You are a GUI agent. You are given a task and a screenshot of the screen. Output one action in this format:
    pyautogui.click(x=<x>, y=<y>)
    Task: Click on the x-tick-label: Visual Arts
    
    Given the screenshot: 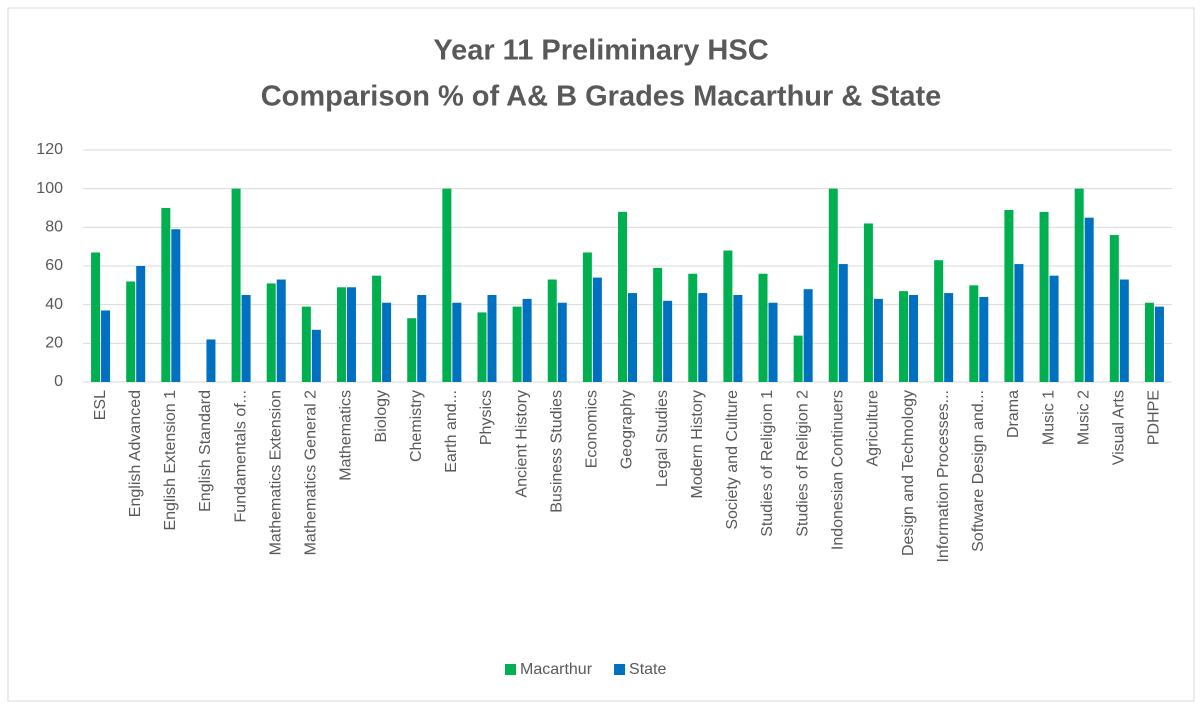 What is the action you would take?
    pyautogui.click(x=1119, y=427)
    